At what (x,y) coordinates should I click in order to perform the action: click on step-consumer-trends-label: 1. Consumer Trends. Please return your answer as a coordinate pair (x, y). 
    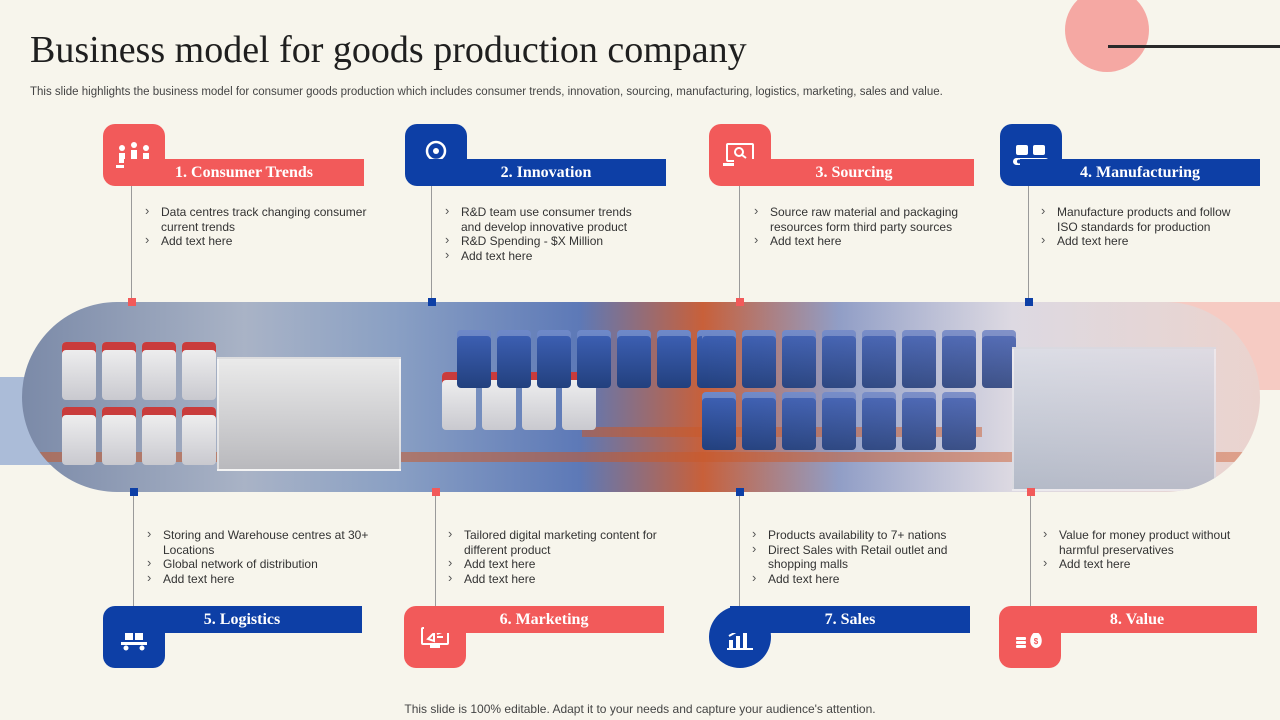
    Looking at the image, I should click on (244, 172).